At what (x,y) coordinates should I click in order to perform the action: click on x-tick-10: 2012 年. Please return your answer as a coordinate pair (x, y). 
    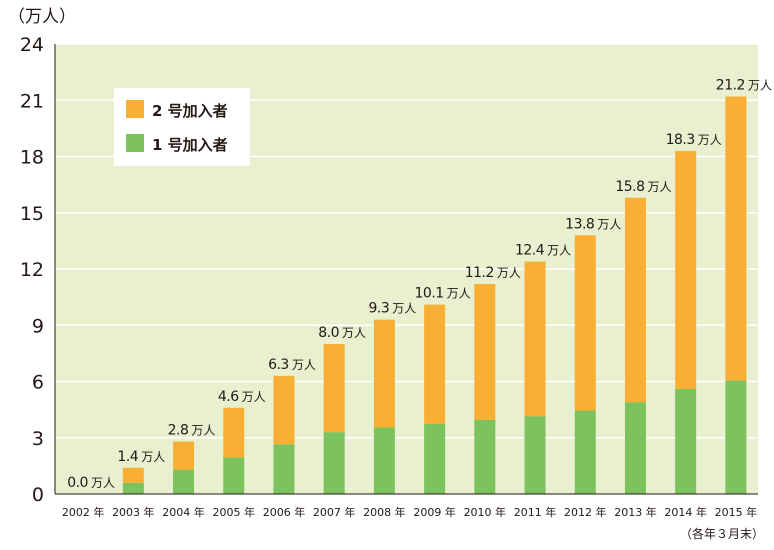
    Looking at the image, I should click on (585, 512).